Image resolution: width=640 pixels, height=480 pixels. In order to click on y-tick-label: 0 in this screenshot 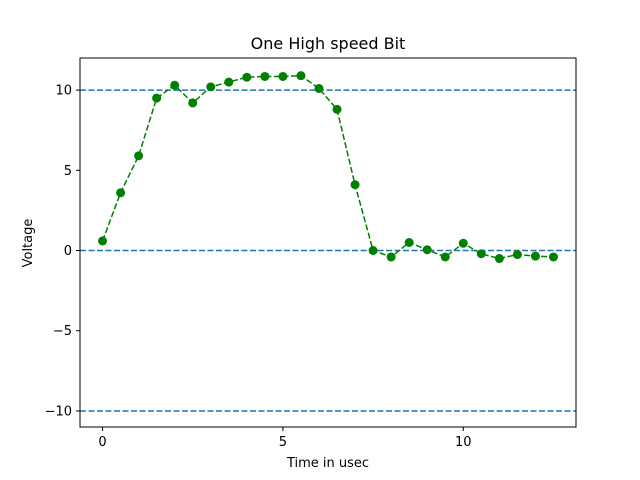, I will do `click(68, 251)`.